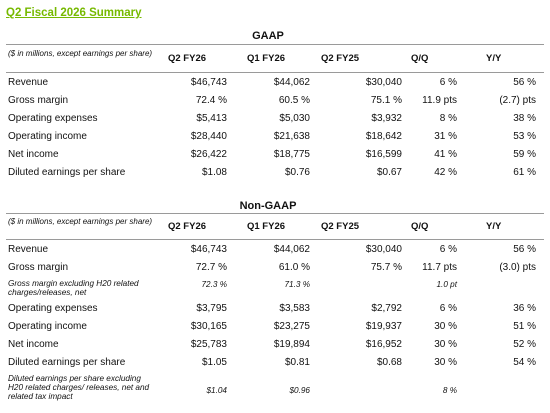 The height and width of the screenshot is (413, 550). What do you see at coordinates (383, 344) in the screenshot?
I see `cell-value: $16,952` at bounding box center [383, 344].